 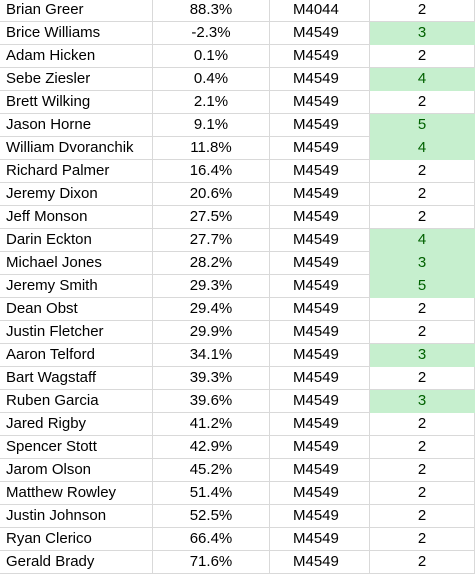 I want to click on cell-name: Darin Eckton, so click(x=76, y=240).